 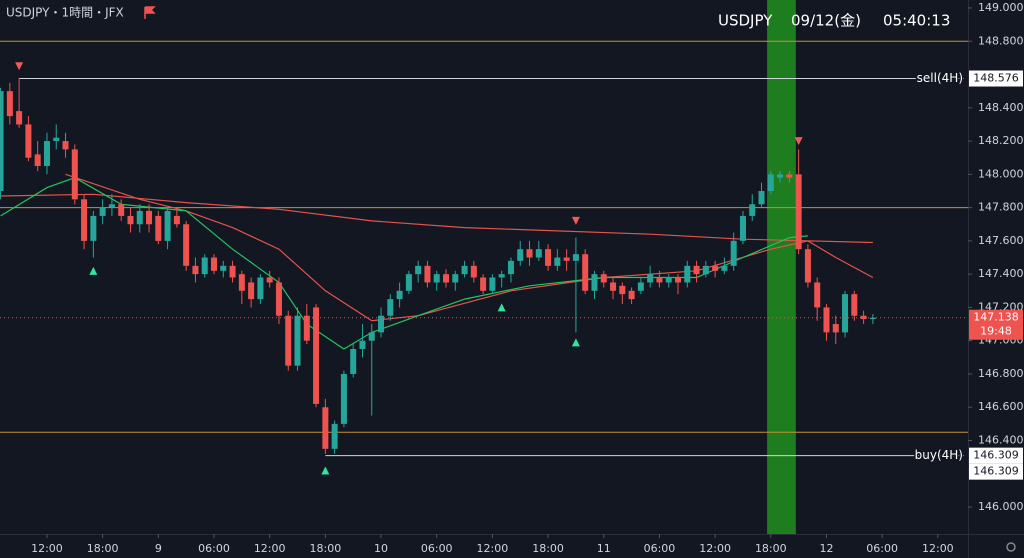 I want to click on highlight-band, so click(x=781, y=267).